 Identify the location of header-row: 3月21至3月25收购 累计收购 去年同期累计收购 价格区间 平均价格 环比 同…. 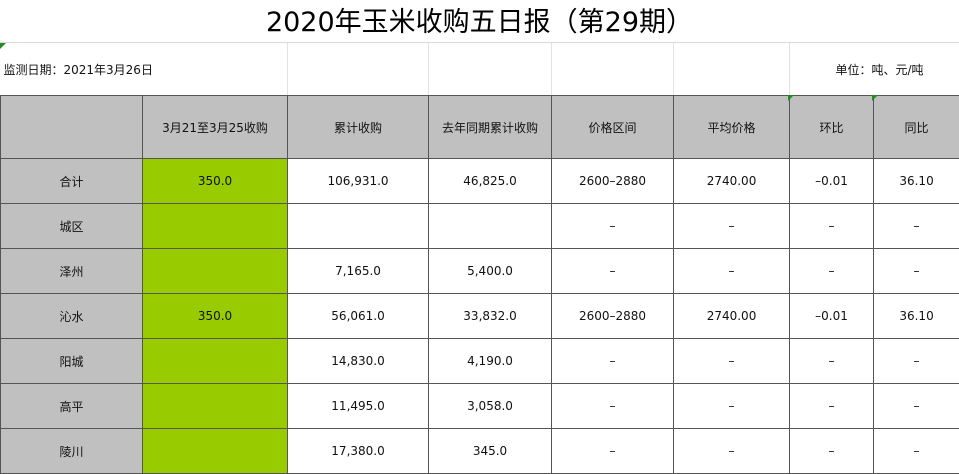
(480, 127).